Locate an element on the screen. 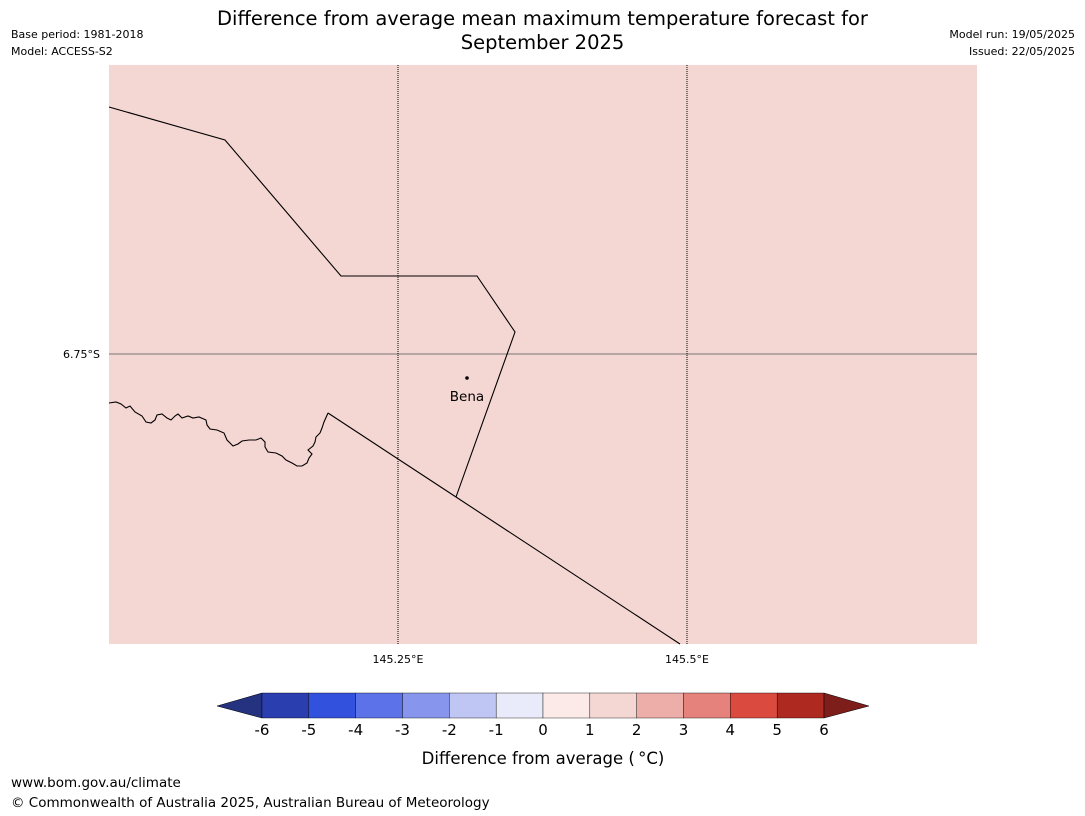 This screenshot has width=1085, height=816. longitude-label-145-5: 145.5°E is located at coordinates (687, 659).